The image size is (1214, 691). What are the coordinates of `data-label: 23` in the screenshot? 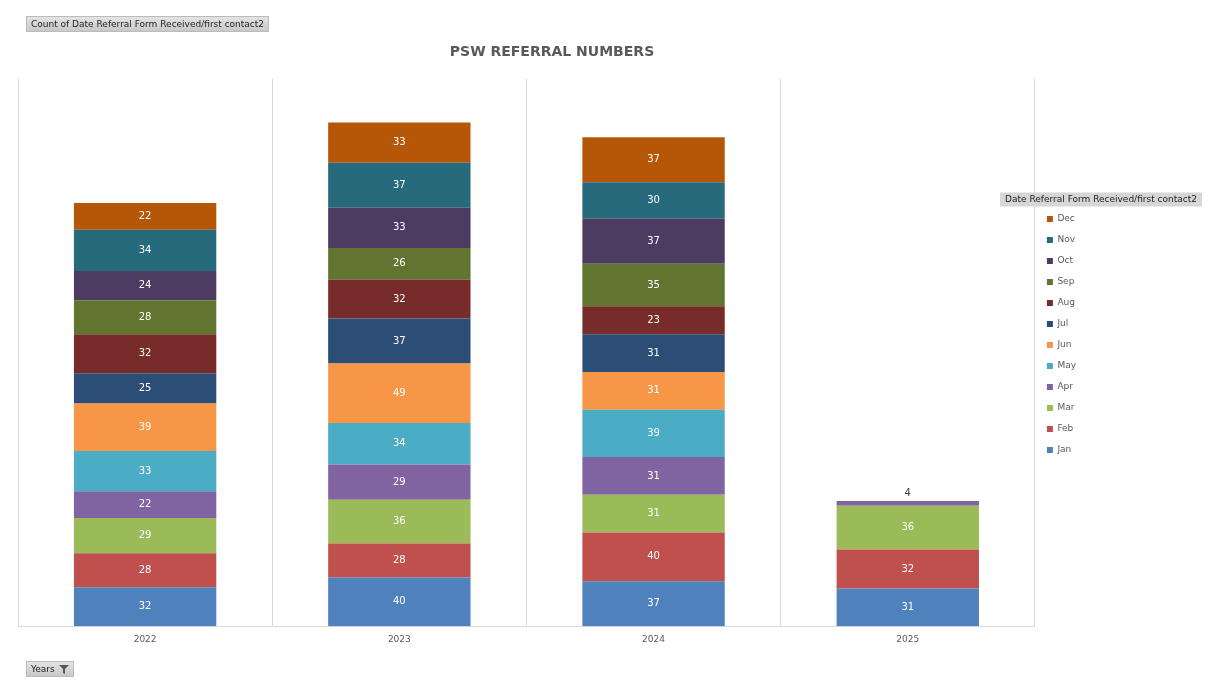 It's located at (653, 319).